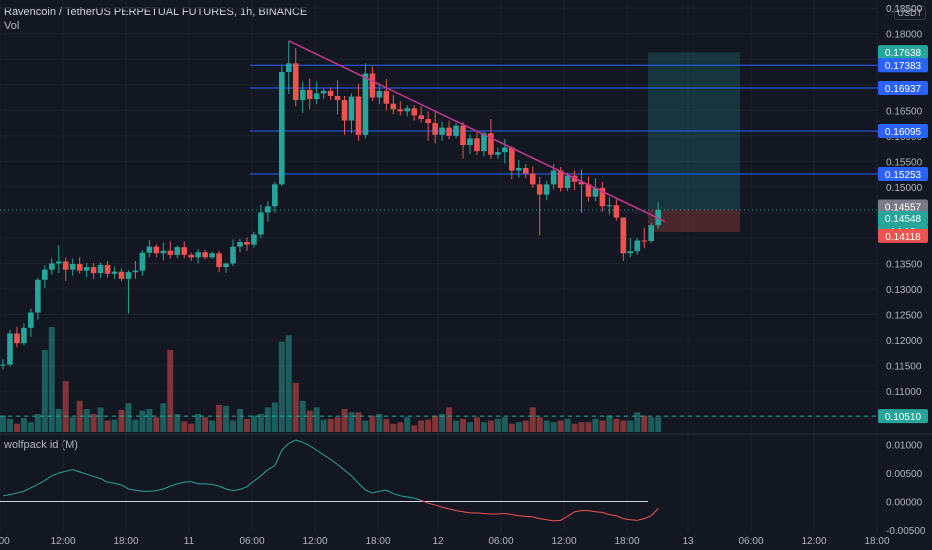 Image resolution: width=932 pixels, height=550 pixels. I want to click on price-tick-label: 0.13000, so click(904, 290).